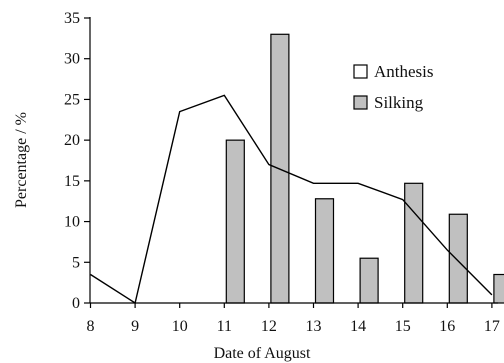  I want to click on y-tick-label: 0, so click(76, 303).